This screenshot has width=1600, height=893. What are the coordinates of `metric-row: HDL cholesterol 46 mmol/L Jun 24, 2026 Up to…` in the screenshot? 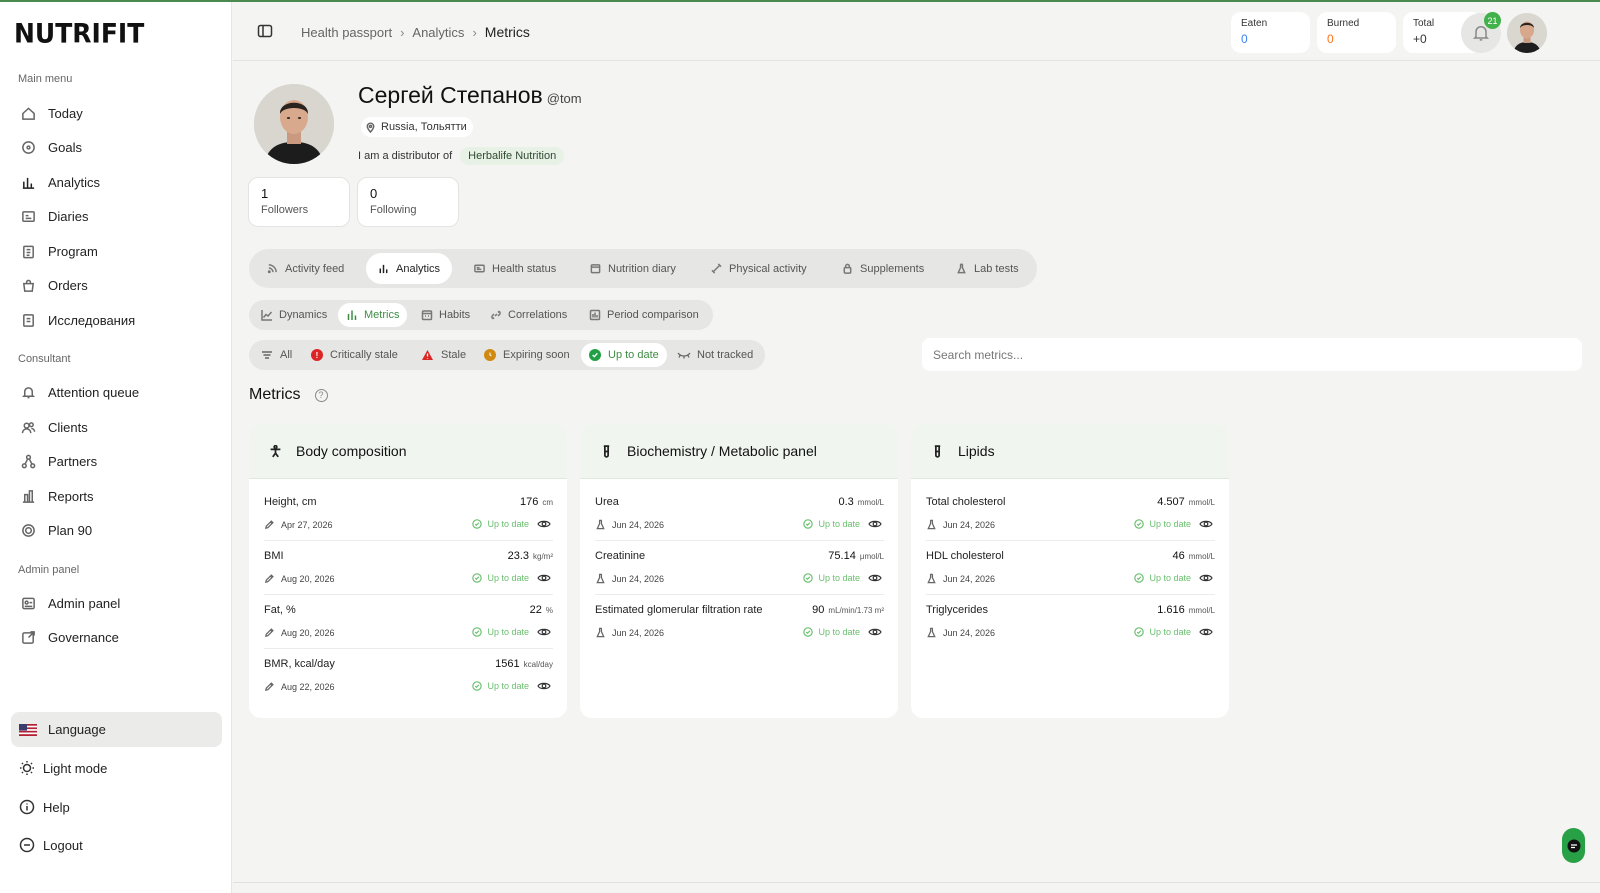 It's located at (1070, 567).